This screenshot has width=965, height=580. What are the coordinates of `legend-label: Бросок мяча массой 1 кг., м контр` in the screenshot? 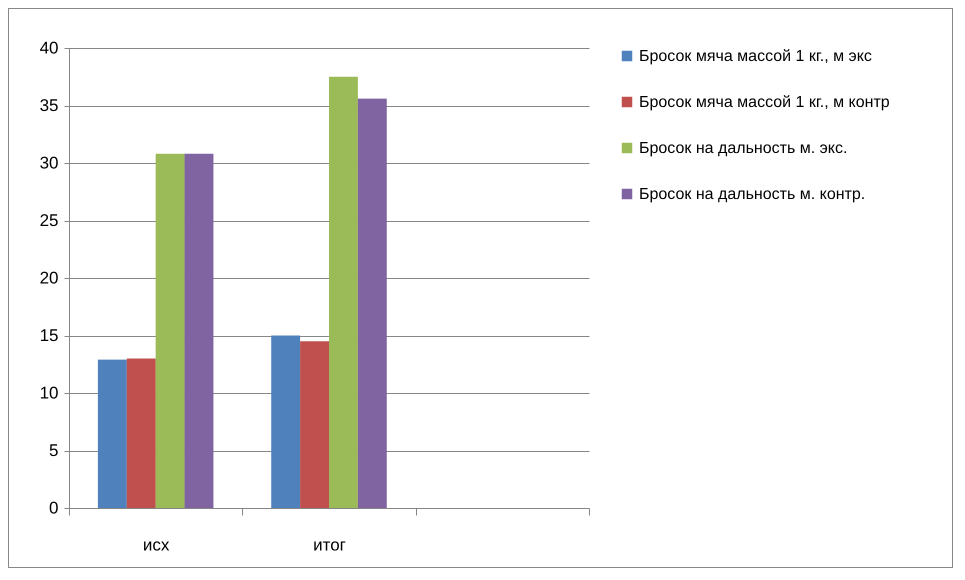 It's located at (764, 102).